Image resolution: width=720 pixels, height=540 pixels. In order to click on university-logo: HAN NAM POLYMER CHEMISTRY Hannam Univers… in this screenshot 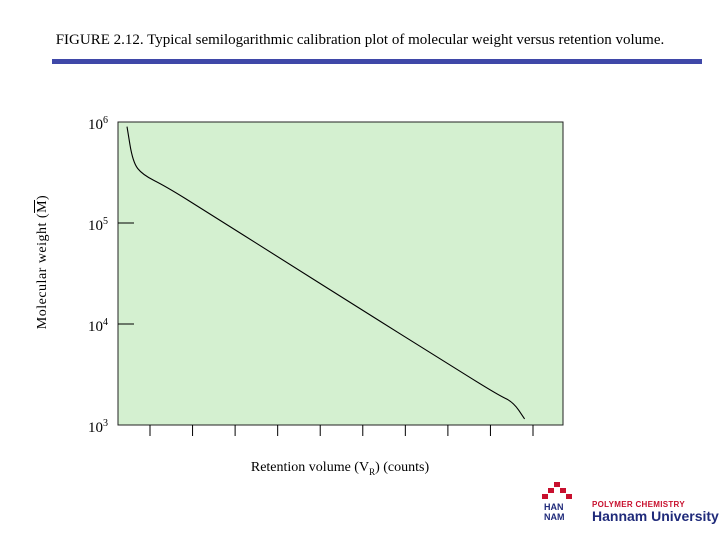, I will do `click(629, 507)`.